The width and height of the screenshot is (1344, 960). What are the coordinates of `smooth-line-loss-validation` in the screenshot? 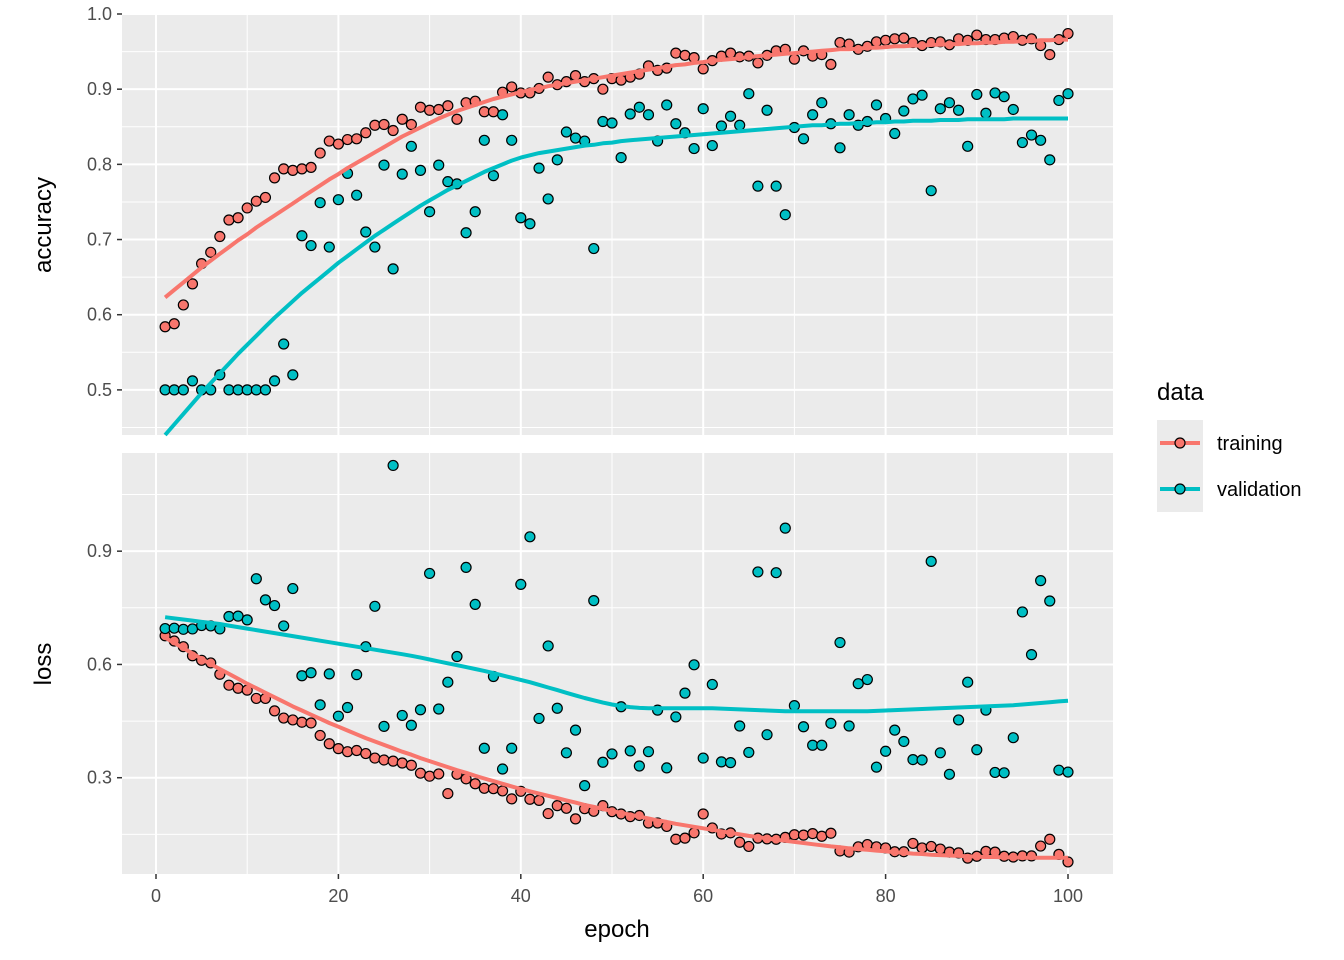 It's located at (616, 664).